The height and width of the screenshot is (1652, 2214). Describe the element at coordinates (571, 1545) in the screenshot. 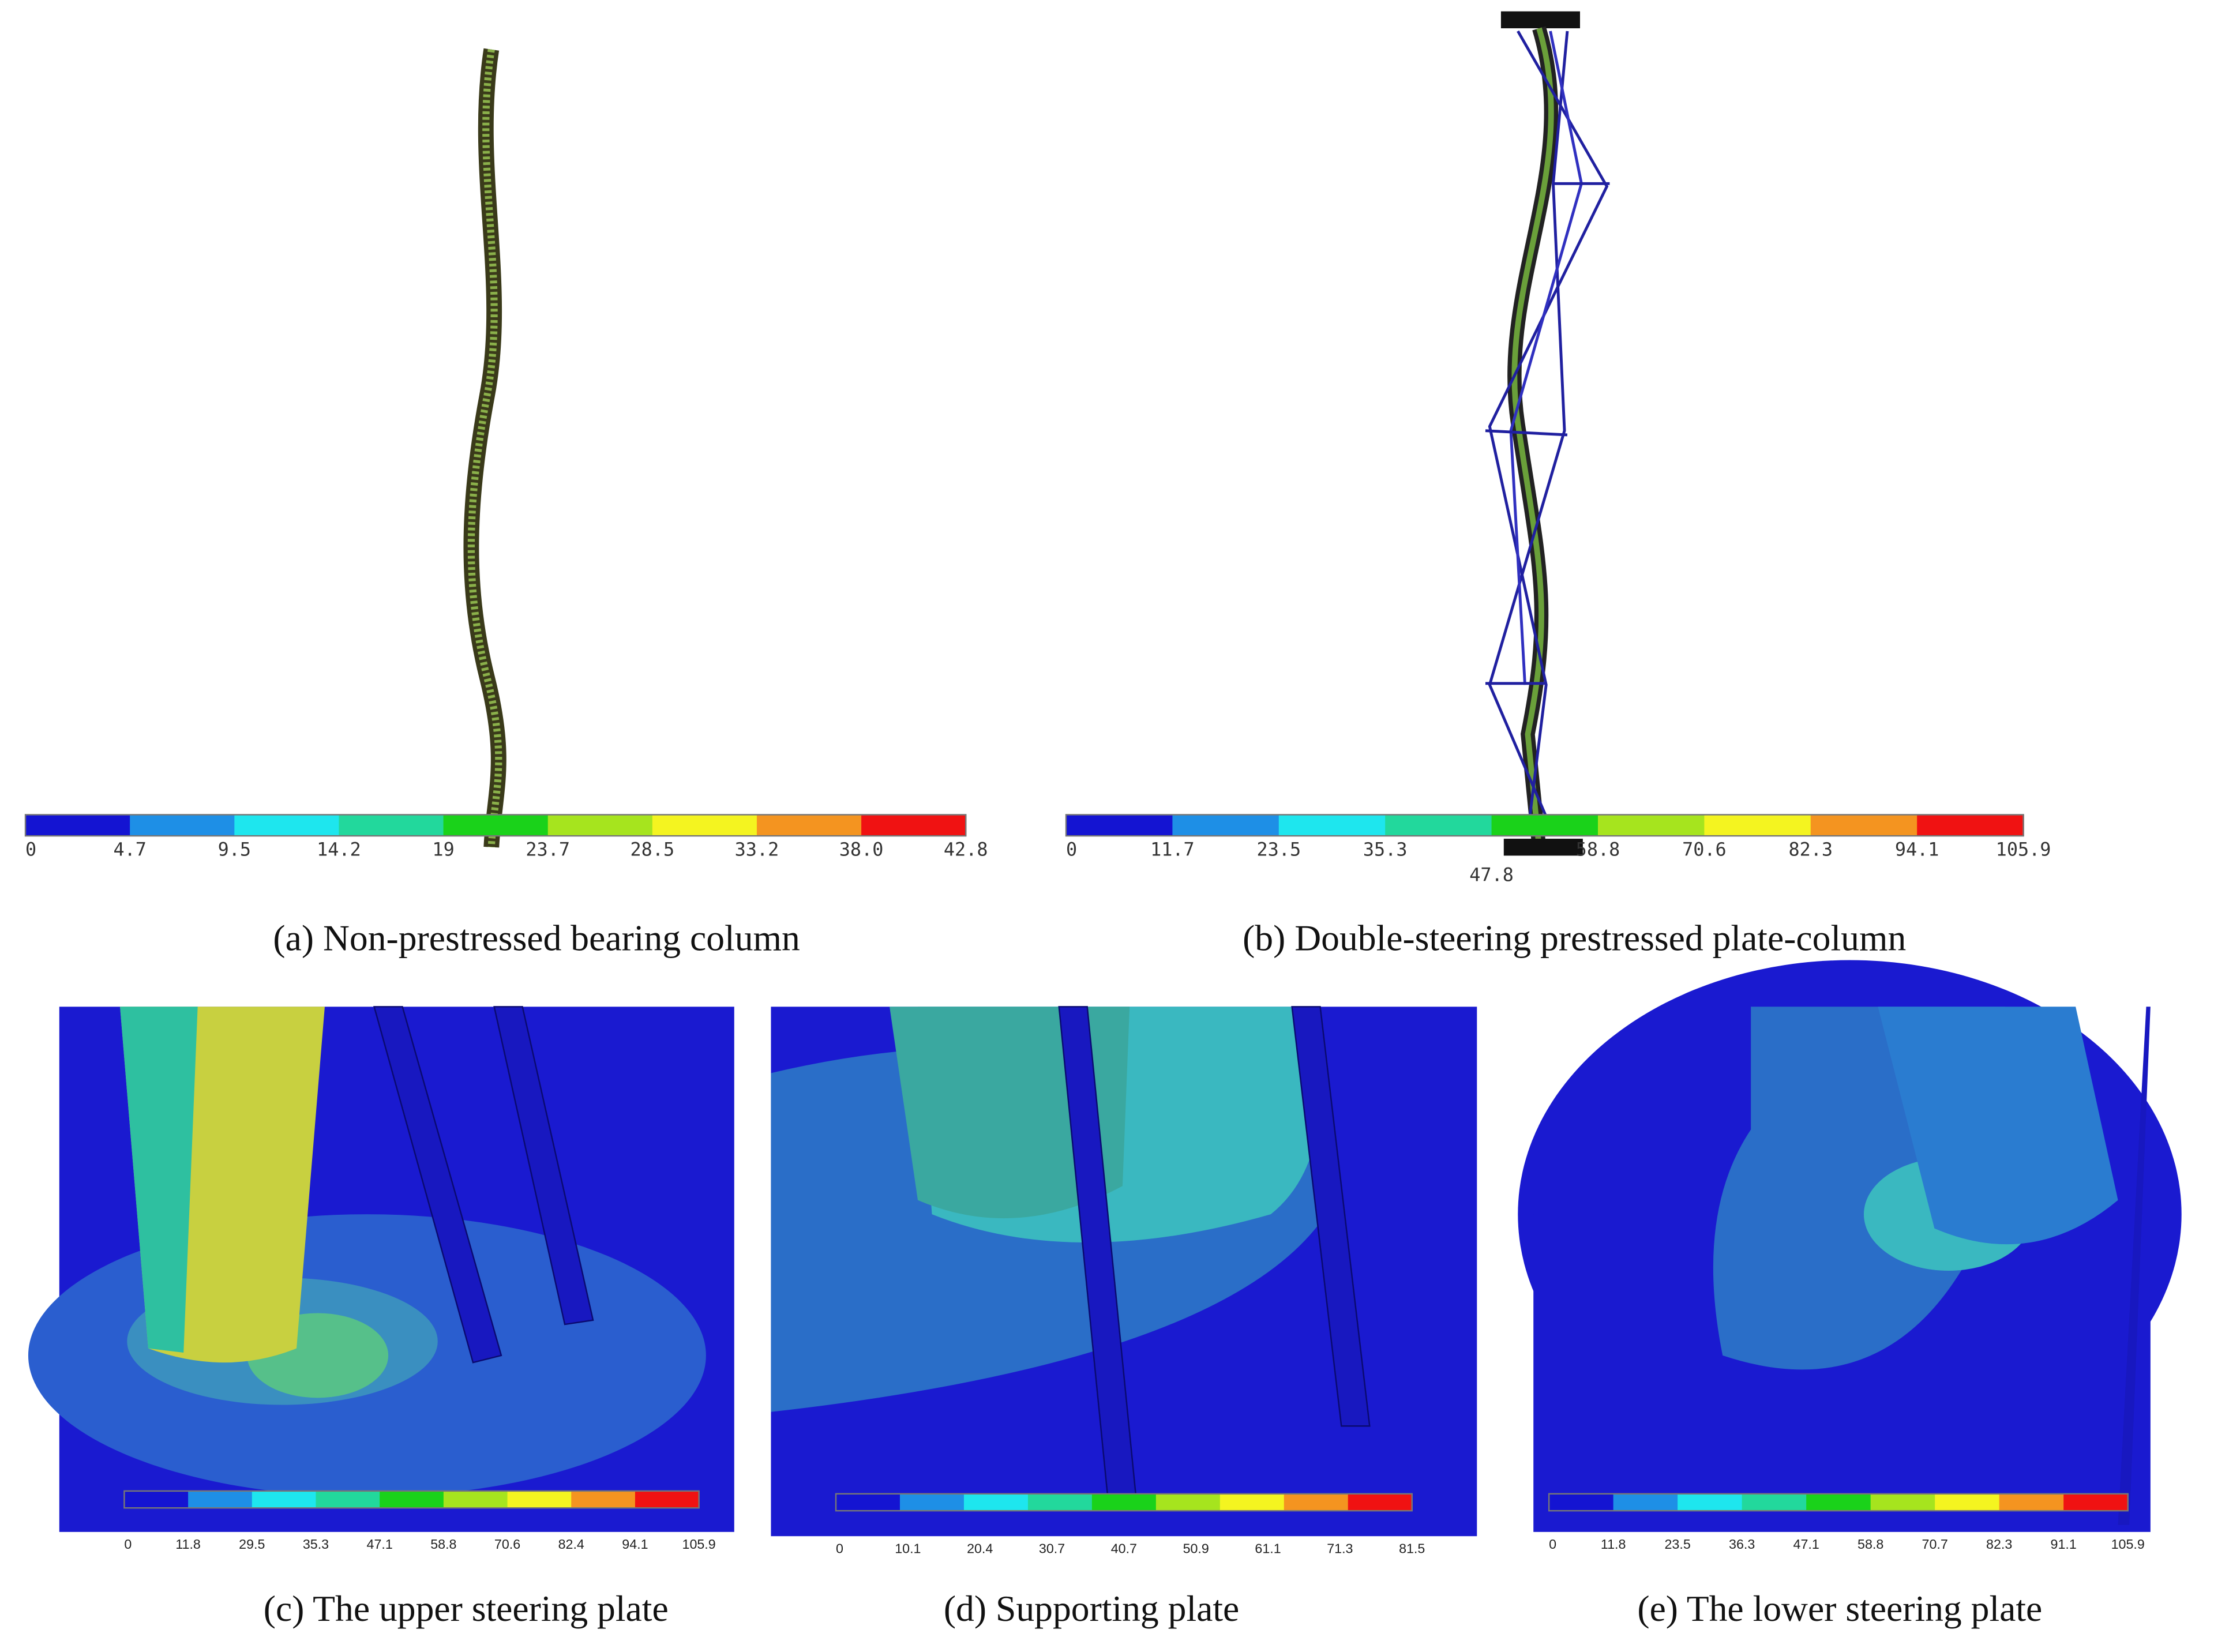

I see `colorbar-label: 82.4` at that location.